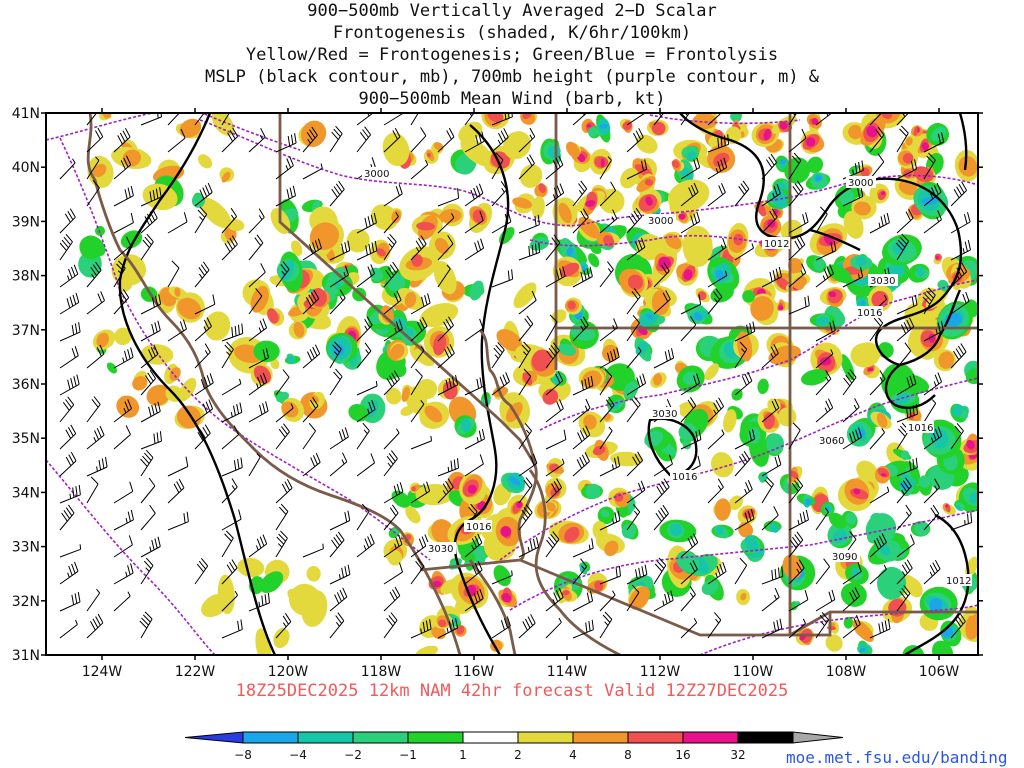 The width and height of the screenshot is (1024, 768). What do you see at coordinates (407, 289) in the screenshot?
I see `california-nevada-border` at bounding box center [407, 289].